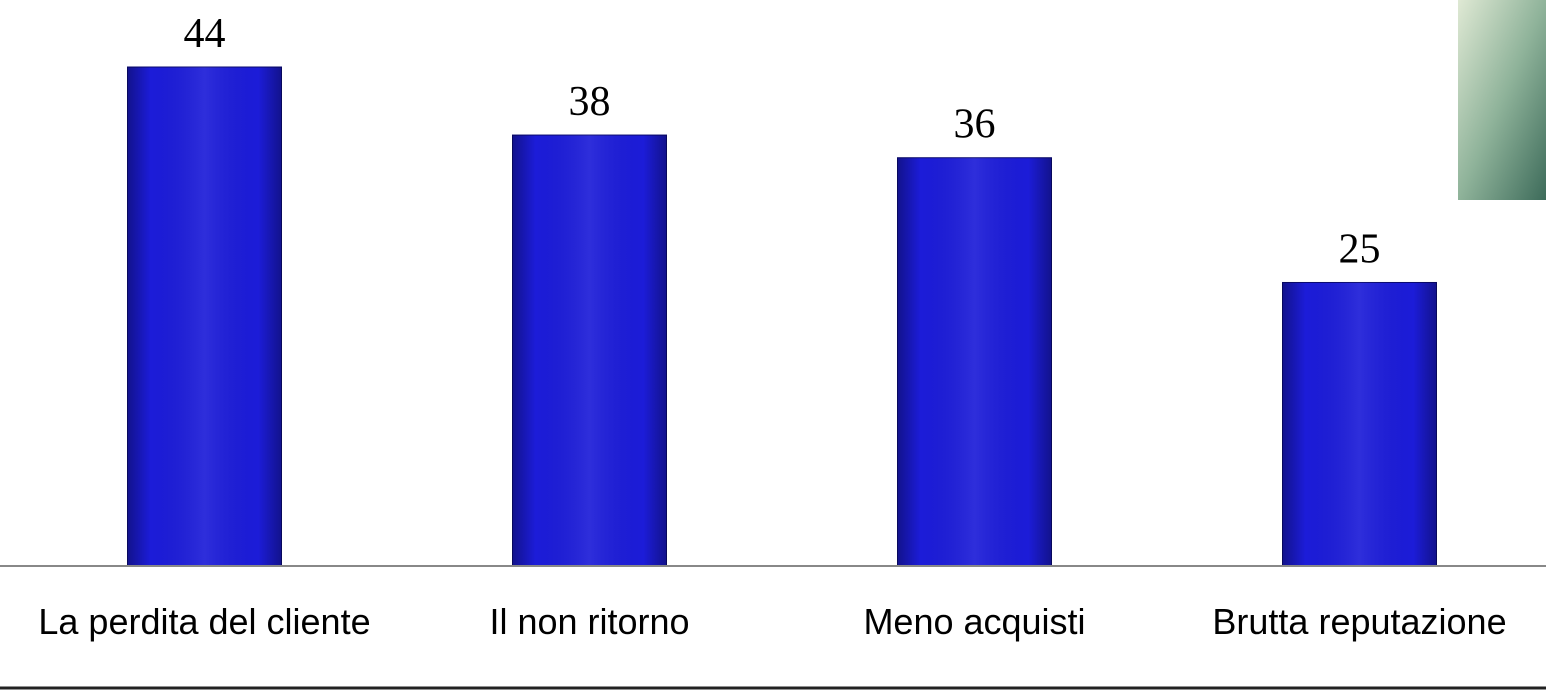 The image size is (1546, 690). Describe the element at coordinates (974, 621) in the screenshot. I see `x-tick-label: Meno acquisti` at that location.